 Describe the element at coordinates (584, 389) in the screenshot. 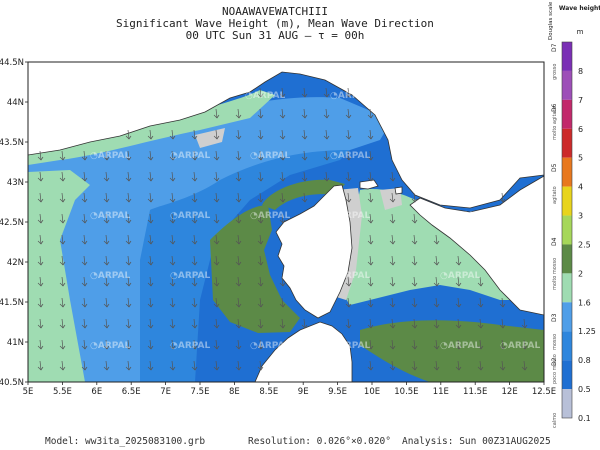

I see `scale-value-label: 0.5` at that location.